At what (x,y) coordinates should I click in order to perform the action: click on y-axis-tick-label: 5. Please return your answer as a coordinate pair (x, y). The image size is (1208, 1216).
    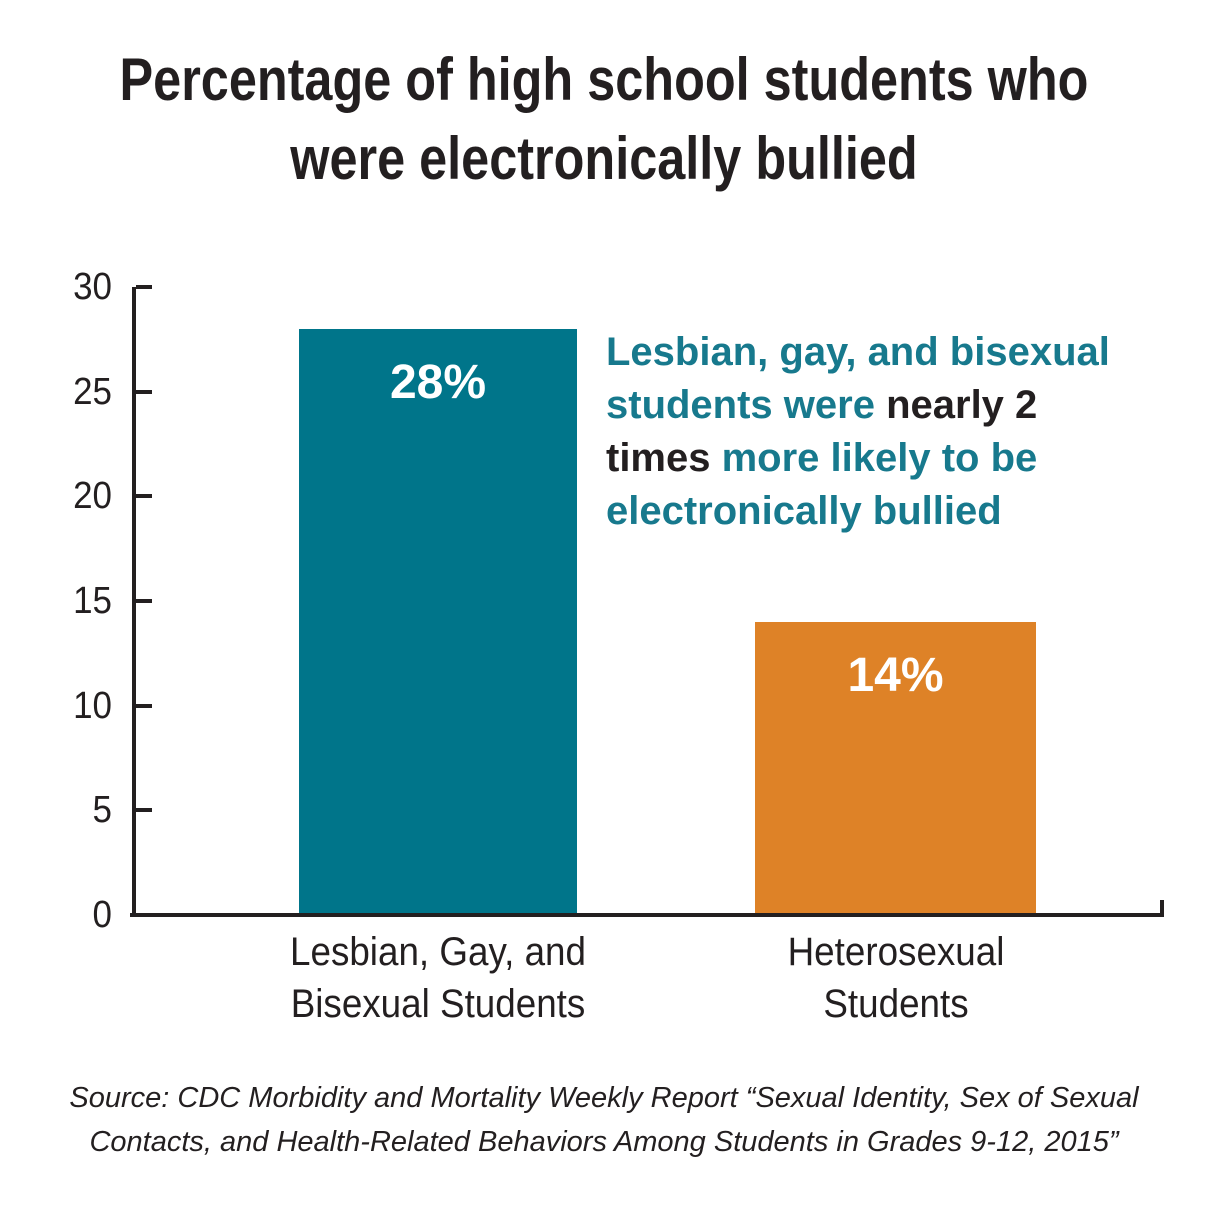
    Looking at the image, I should click on (102, 810).